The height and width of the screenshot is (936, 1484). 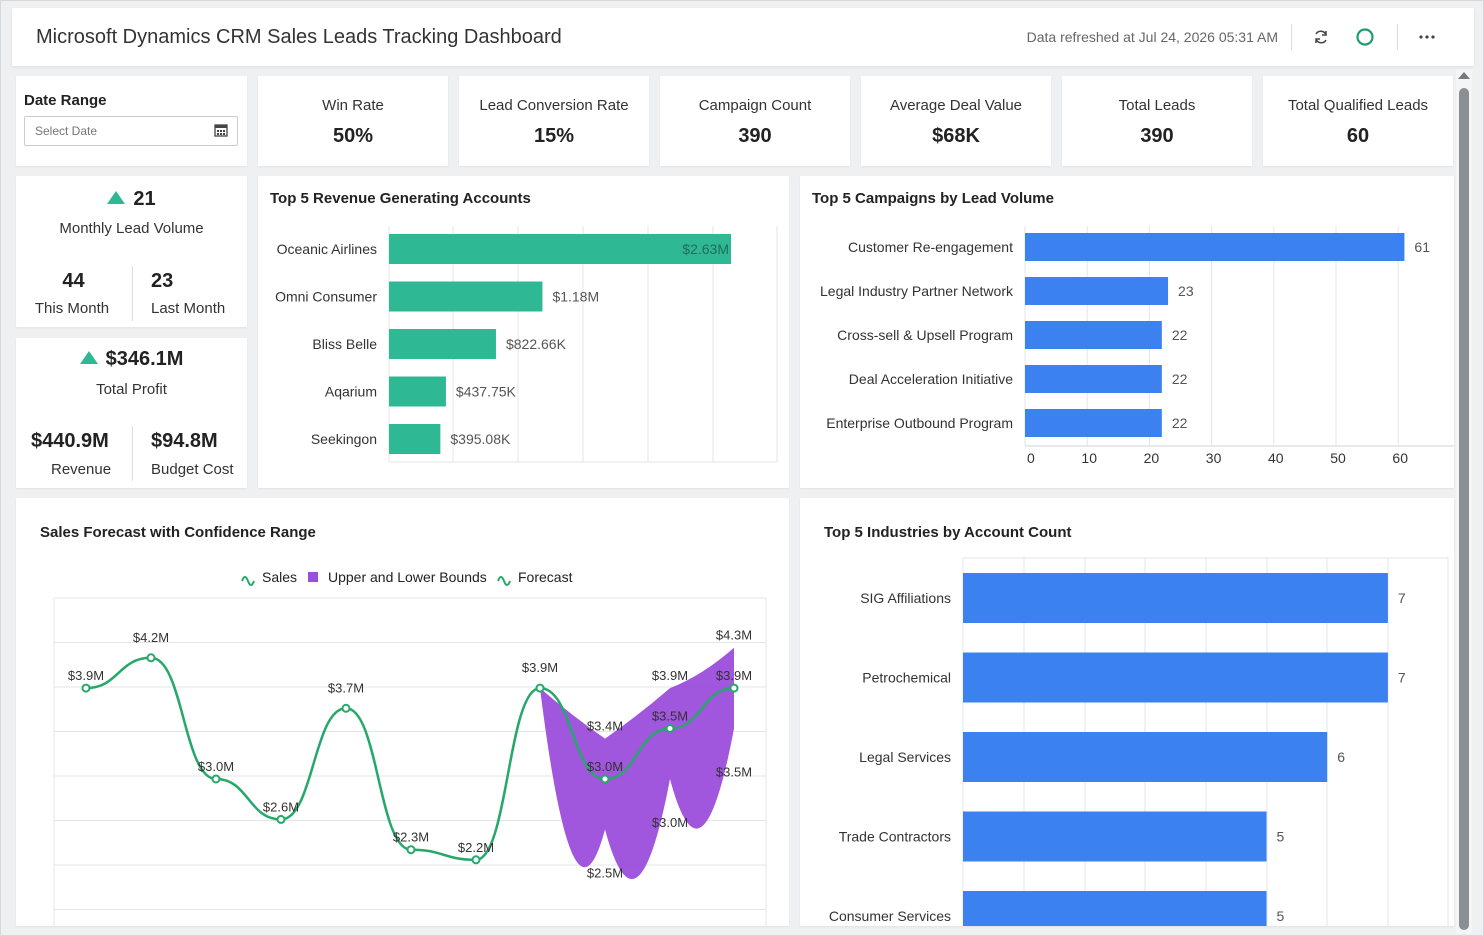 What do you see at coordinates (948, 532) in the screenshot?
I see `chart-title: Top 5 Industries by Account Count` at bounding box center [948, 532].